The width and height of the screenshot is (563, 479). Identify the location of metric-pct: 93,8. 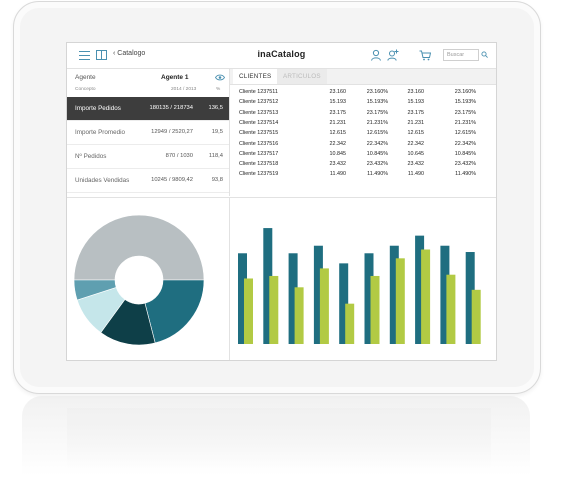
(217, 180).